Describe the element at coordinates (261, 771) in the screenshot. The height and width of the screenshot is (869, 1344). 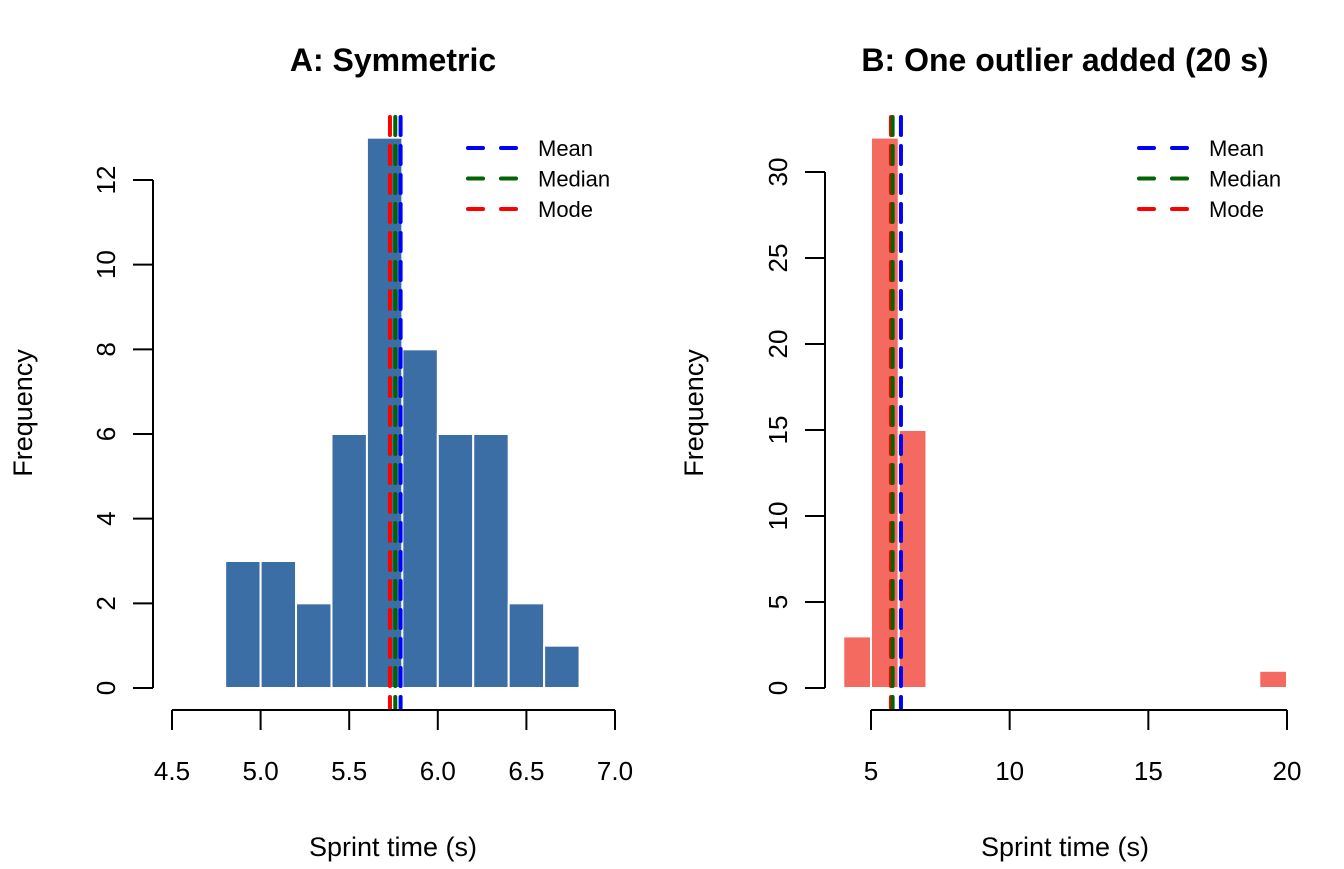
I see `x-tick-label: 5.0` at that location.